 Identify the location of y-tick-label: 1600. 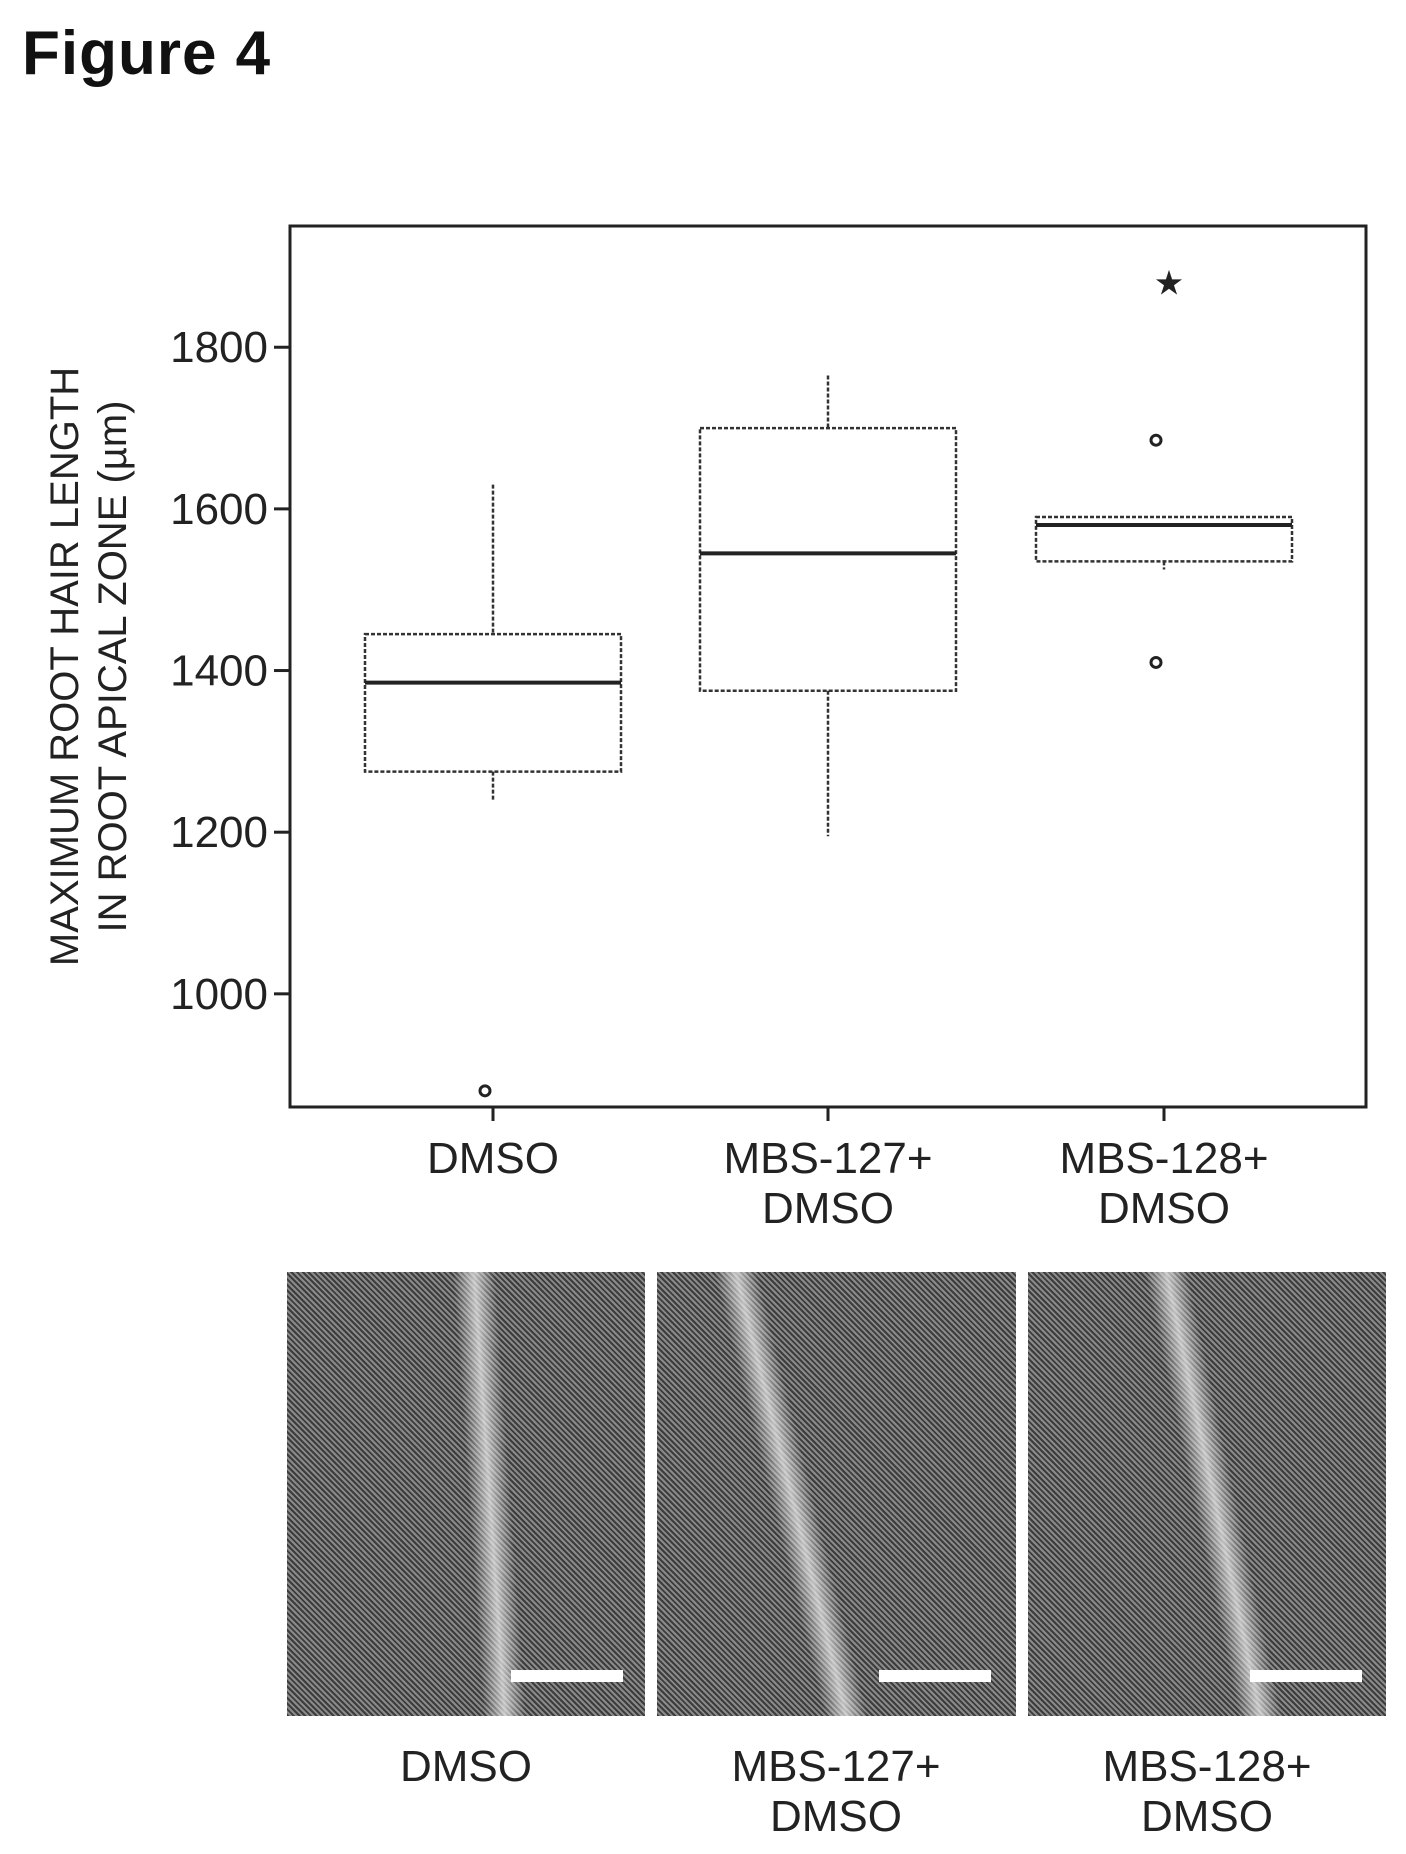
(219, 509).